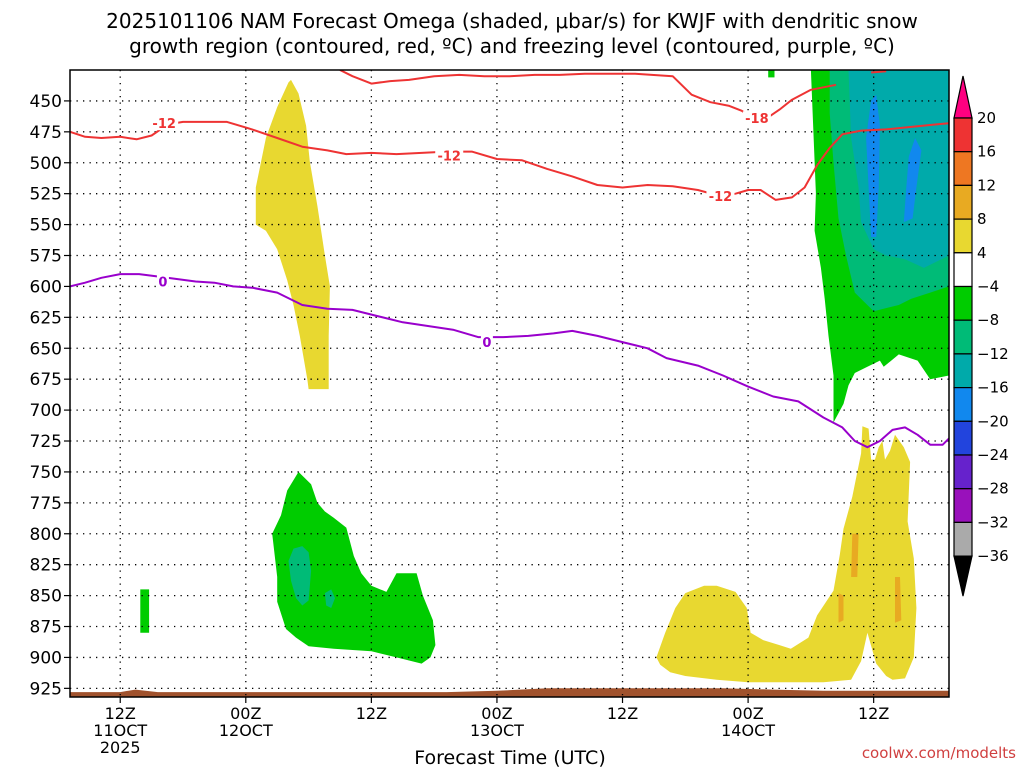  I want to click on colorbar-label-9: −20, so click(993, 421).